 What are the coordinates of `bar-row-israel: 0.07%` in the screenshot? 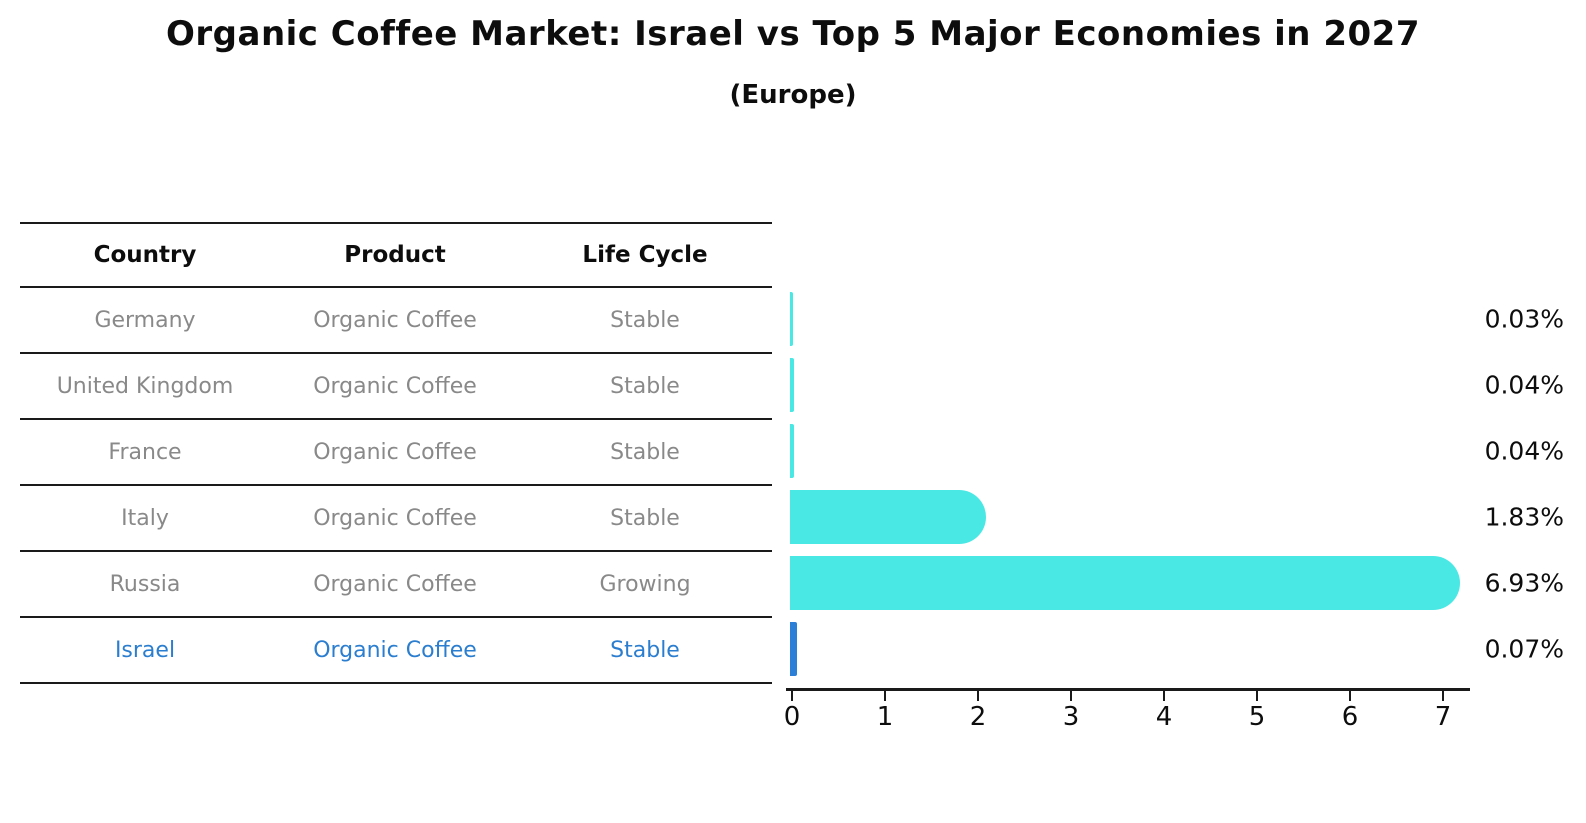 It's located at (793, 649).